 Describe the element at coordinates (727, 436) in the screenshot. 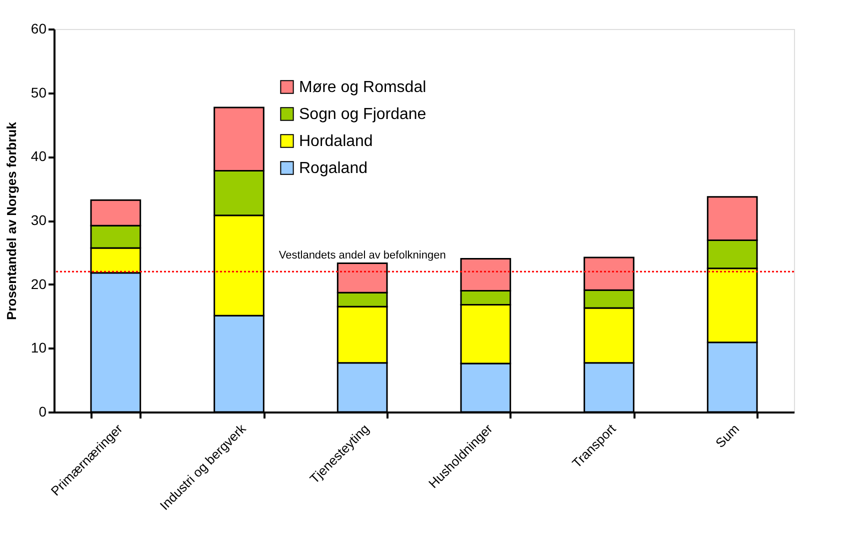

I see `x-tick-label: Sum` at that location.